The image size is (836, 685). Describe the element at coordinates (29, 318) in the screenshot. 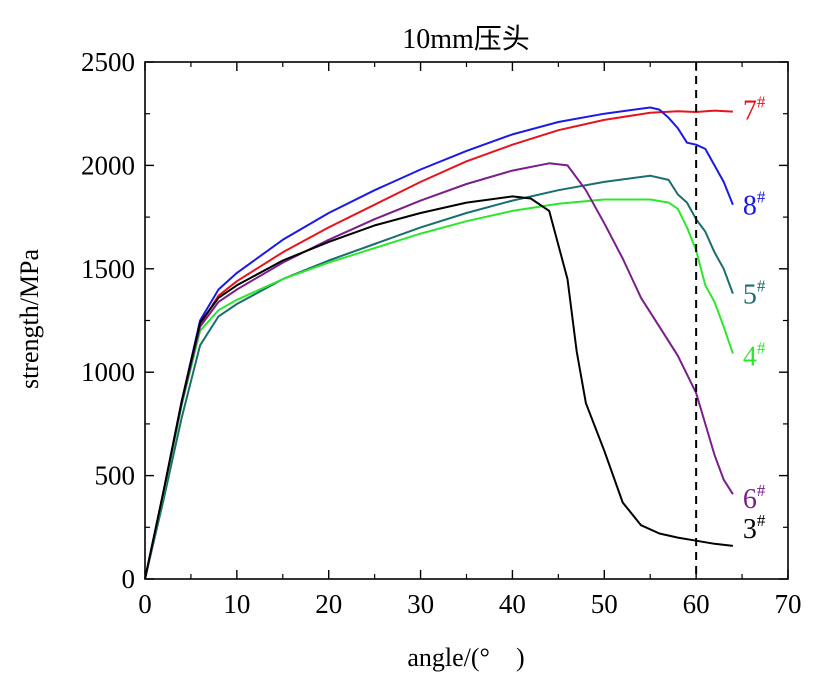

I see `y-axis-title: strength/MPa` at that location.